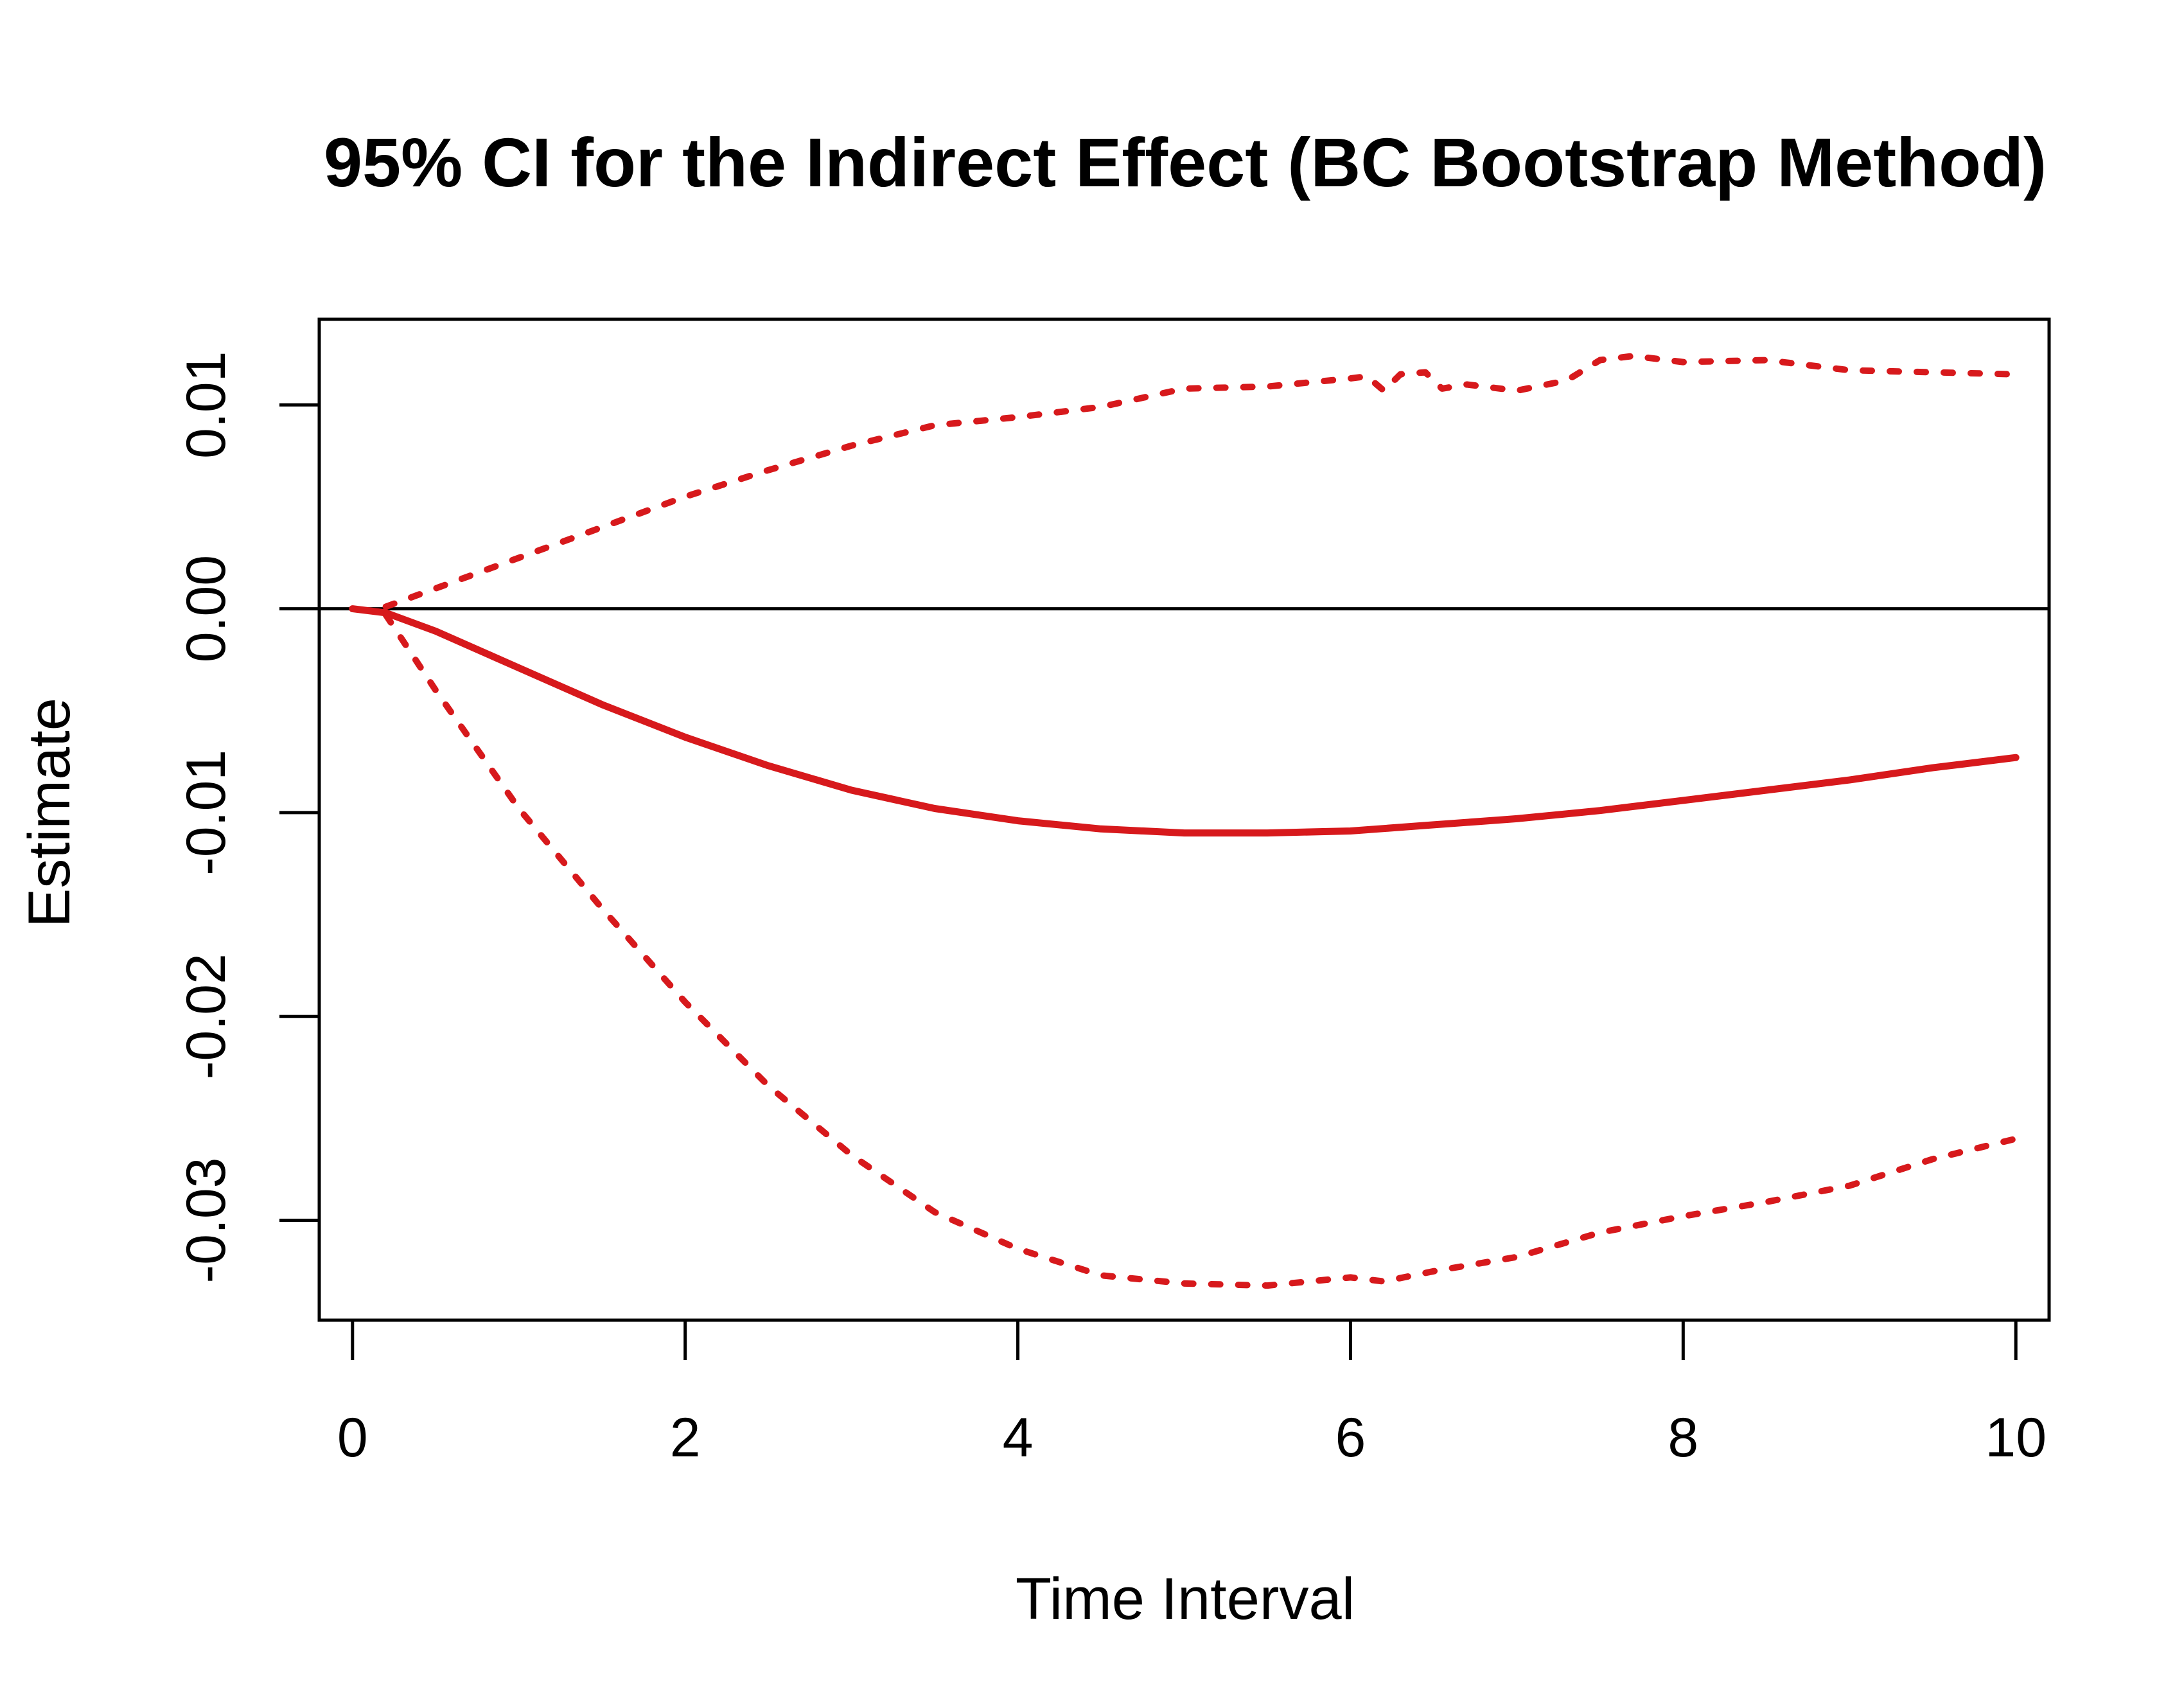  What do you see at coordinates (1018, 1438) in the screenshot?
I see `x-tick-label: 4` at bounding box center [1018, 1438].